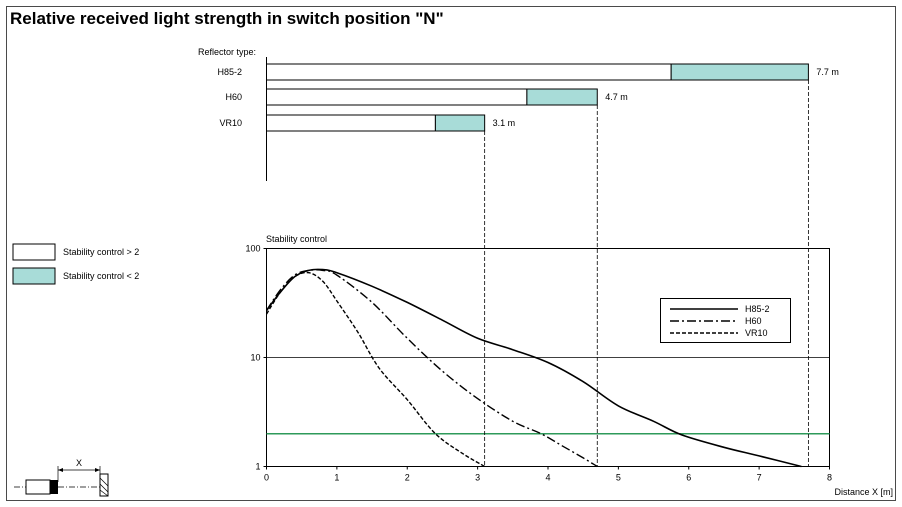 Image resolution: width=902 pixels, height=507 pixels. What do you see at coordinates (756, 333) in the screenshot?
I see `legend-series-label: VR10` at bounding box center [756, 333].